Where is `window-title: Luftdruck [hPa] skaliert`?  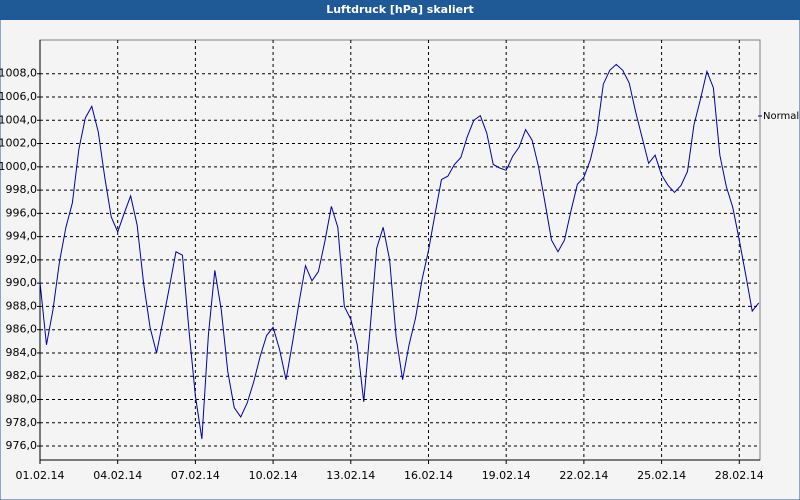 window-title: Luftdruck [hPa] skaliert is located at coordinates (400, 9).